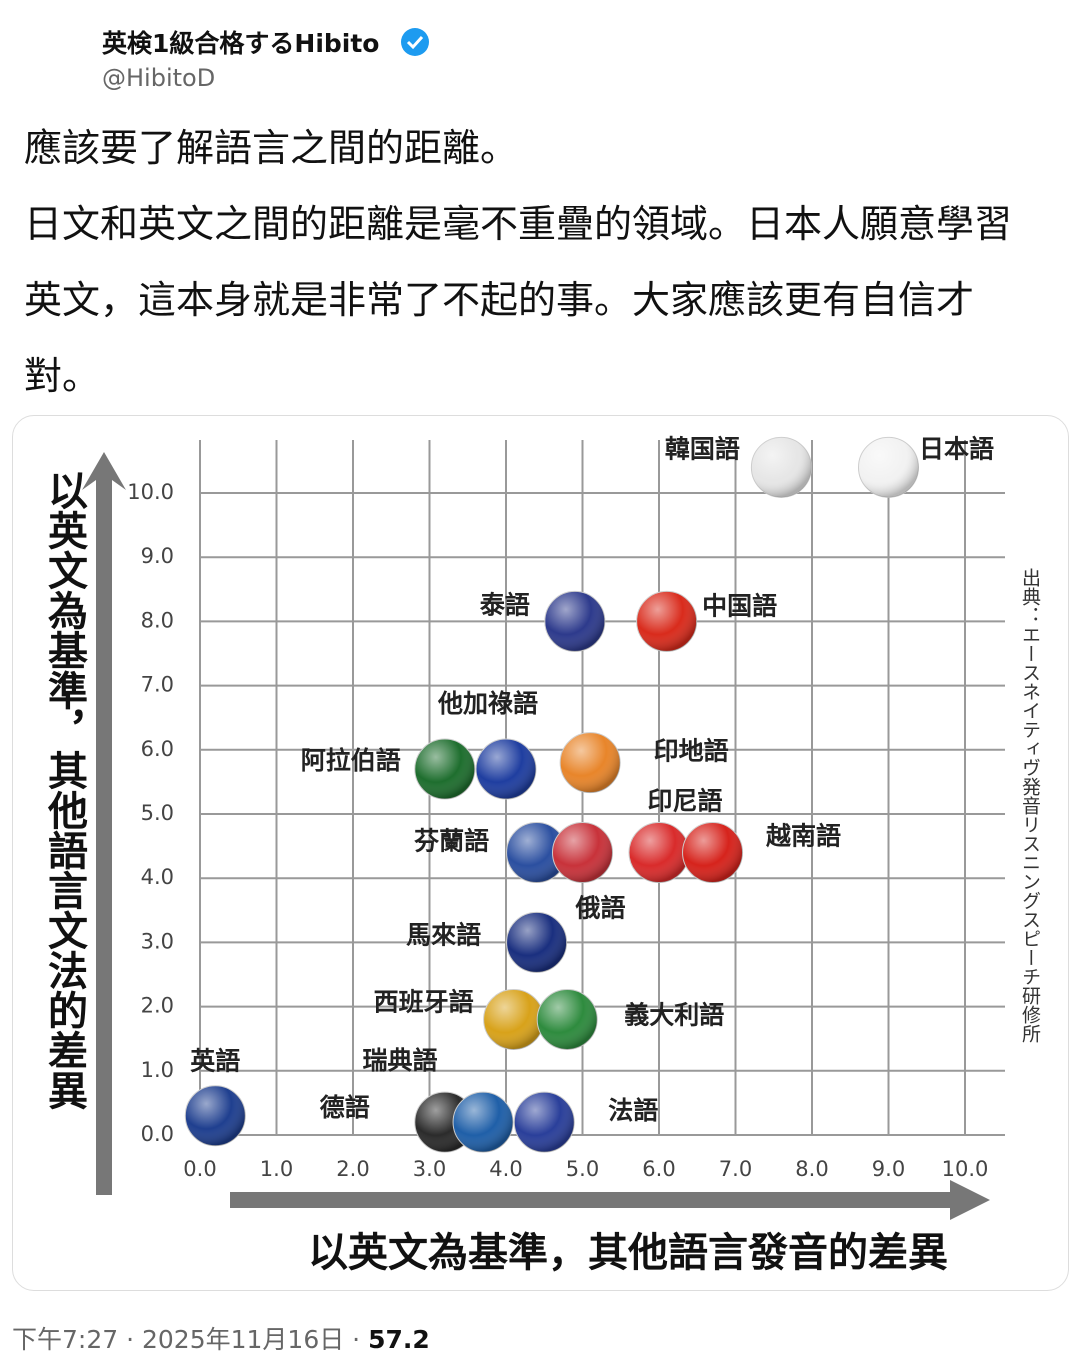 The height and width of the screenshot is (1366, 1080). What do you see at coordinates (811, 1169) in the screenshot?
I see `x-tick-label: 8.0` at bounding box center [811, 1169].